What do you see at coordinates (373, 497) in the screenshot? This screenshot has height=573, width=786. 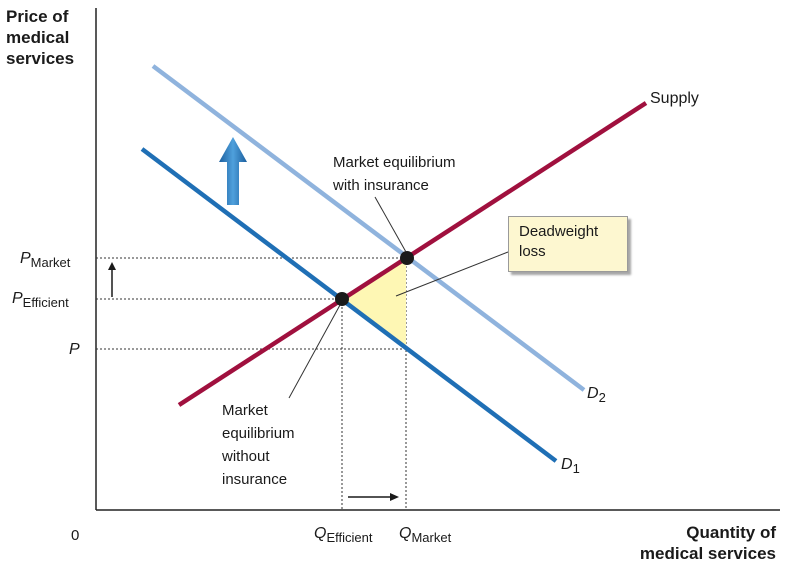 I see `right-arrow-icon` at bounding box center [373, 497].